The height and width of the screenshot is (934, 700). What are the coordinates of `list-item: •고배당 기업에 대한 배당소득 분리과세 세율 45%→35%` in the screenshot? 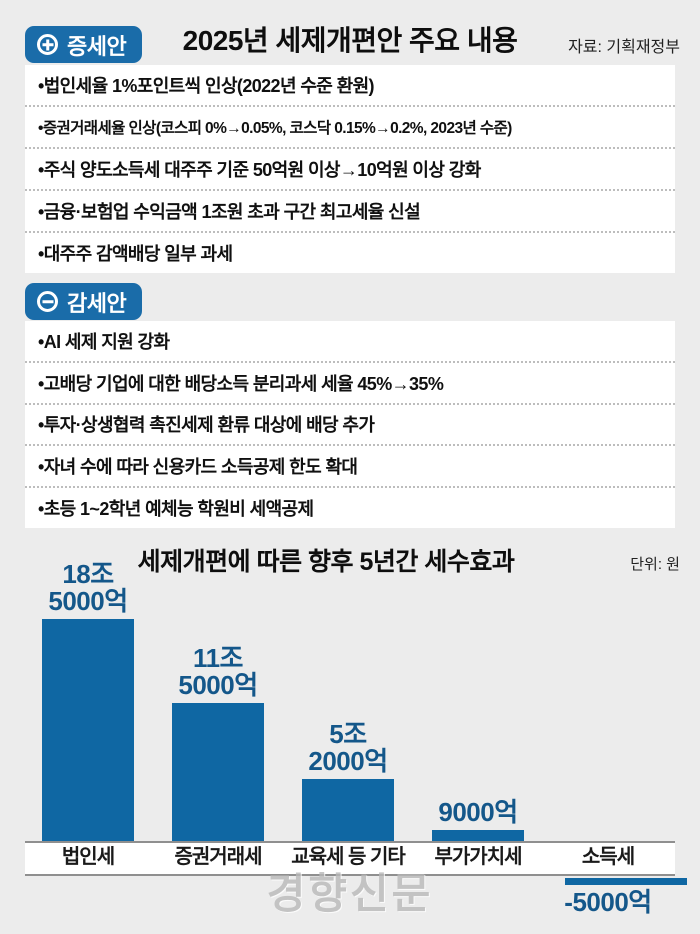 It's located at (350, 381).